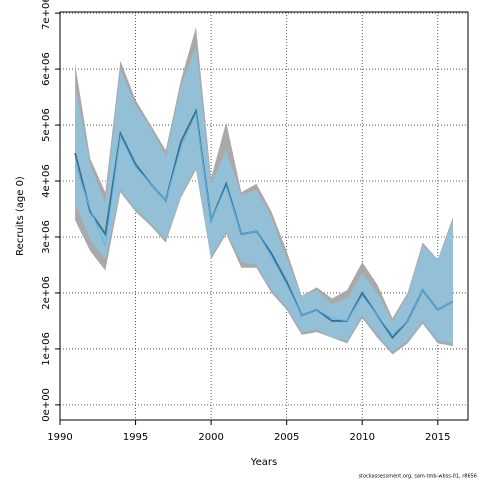 The height and width of the screenshot is (480, 480). Describe the element at coordinates (135, 437) in the screenshot. I see `x-tick-label: 1995` at that location.